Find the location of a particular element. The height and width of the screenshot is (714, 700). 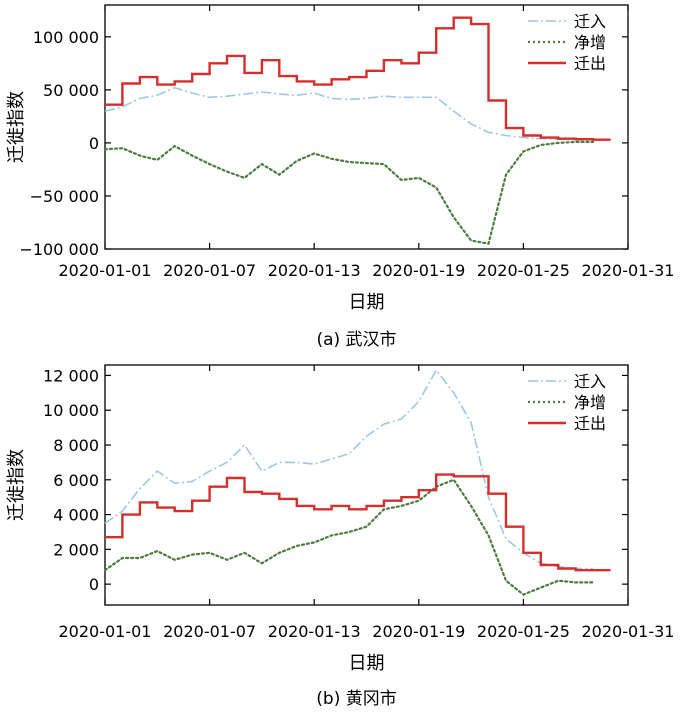

y-tick-label: 12 000 is located at coordinates (71, 375).